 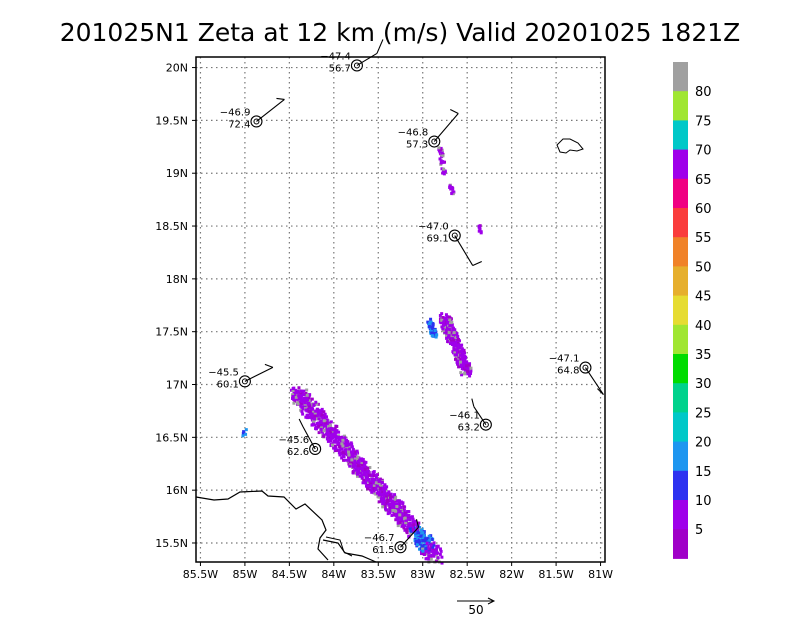 I want to click on x-tick-label: 83.5W, so click(x=378, y=574).